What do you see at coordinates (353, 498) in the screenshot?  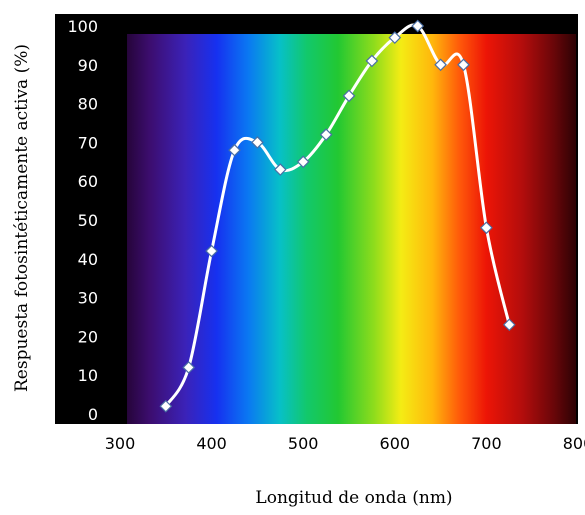 I see `x-axis-label: Longitud de onda (nm)` at bounding box center [353, 498].